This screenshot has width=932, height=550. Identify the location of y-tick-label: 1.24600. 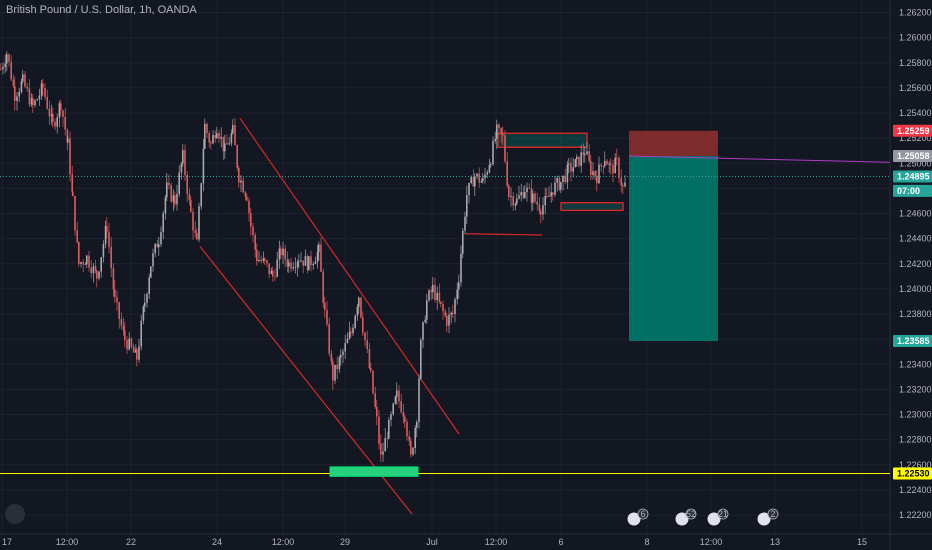
(915, 214).